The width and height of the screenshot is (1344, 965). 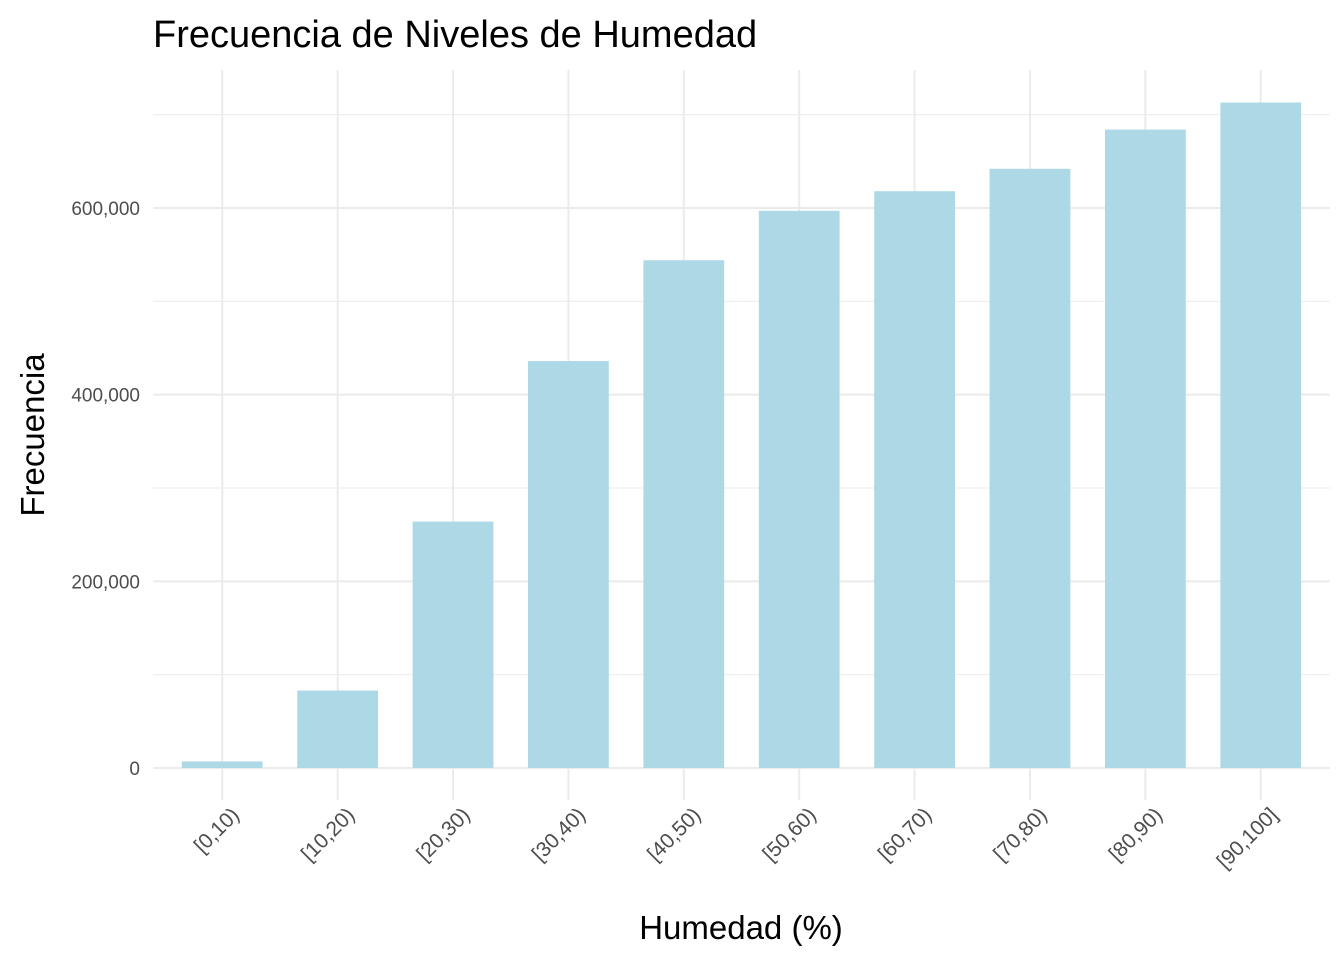 I want to click on bar-[20,30), so click(x=453, y=644).